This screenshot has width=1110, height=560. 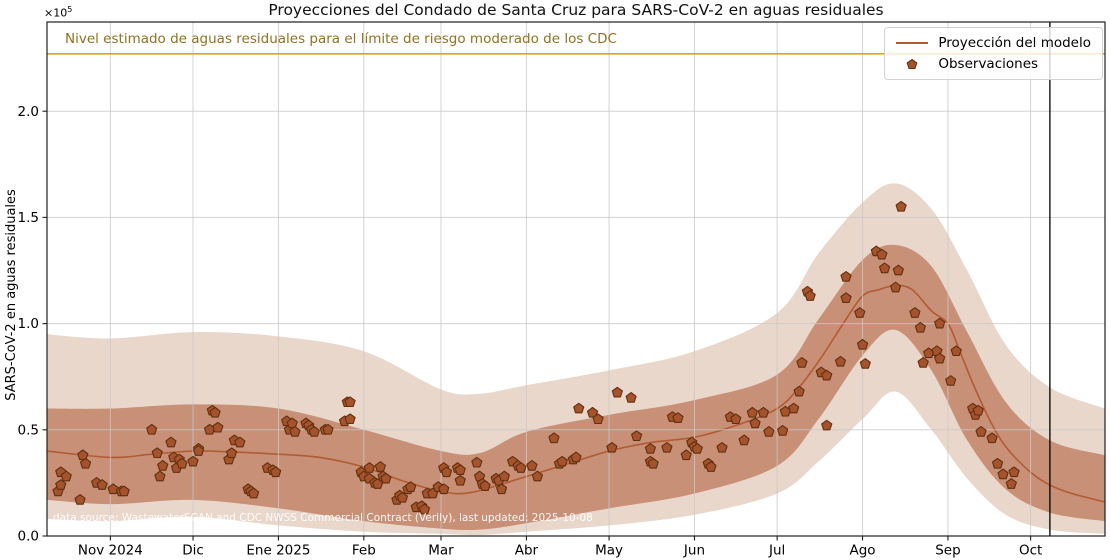 I want to click on y-tick-label: 1.0, so click(x=28, y=324).